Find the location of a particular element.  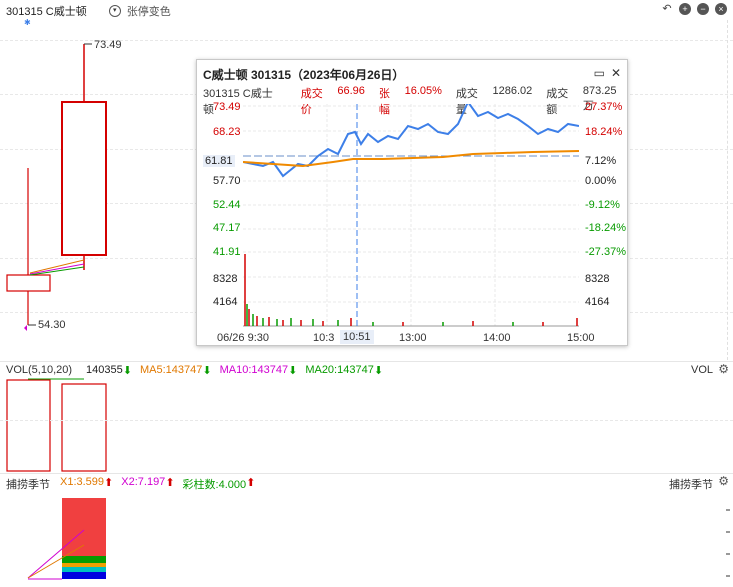

popup-title: C威士顿 301315（2023年06月26日） is located at coordinates (304, 75).